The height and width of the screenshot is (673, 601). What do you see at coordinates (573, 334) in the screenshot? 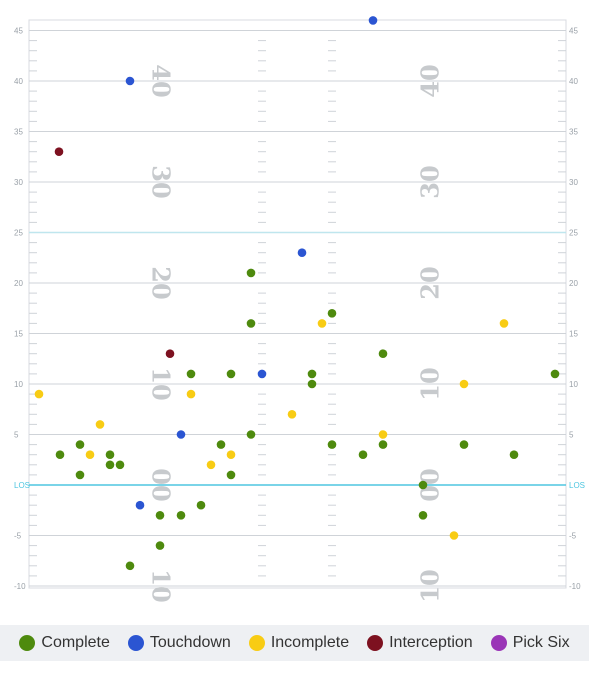
I see `y-tick-label-right: 15` at bounding box center [573, 334].